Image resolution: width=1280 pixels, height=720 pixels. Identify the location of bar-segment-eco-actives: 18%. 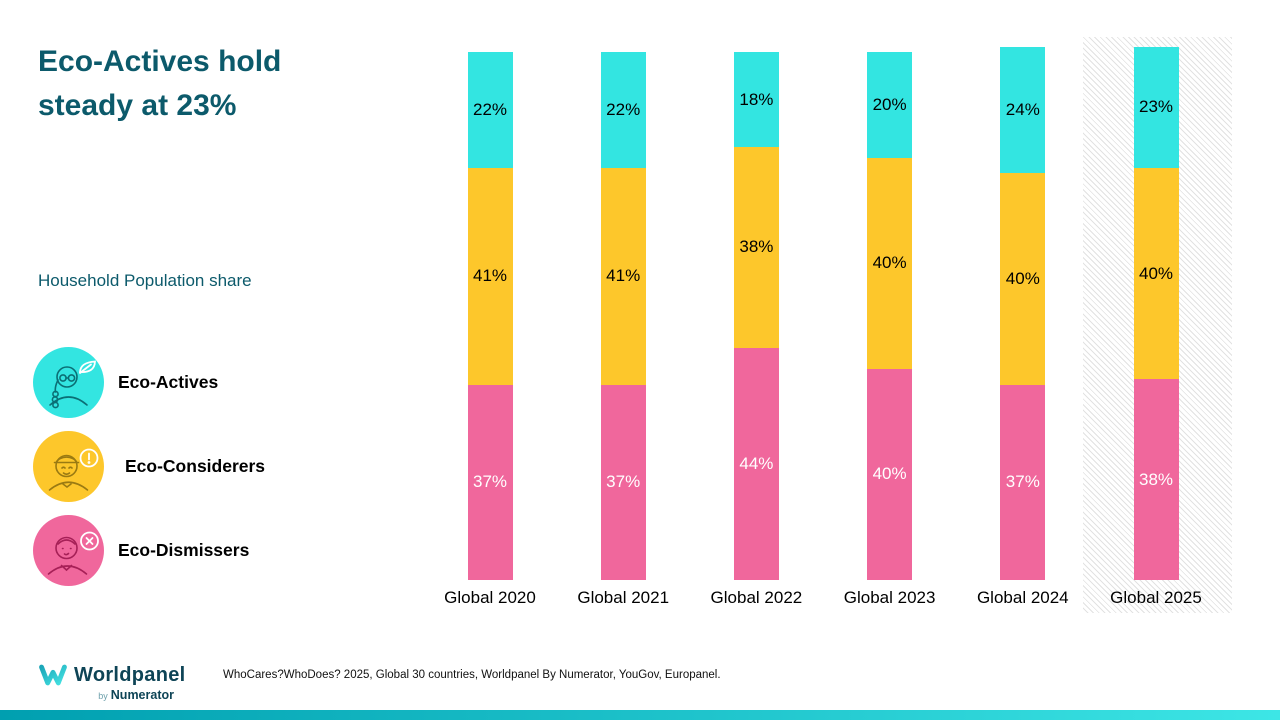
(756, 100).